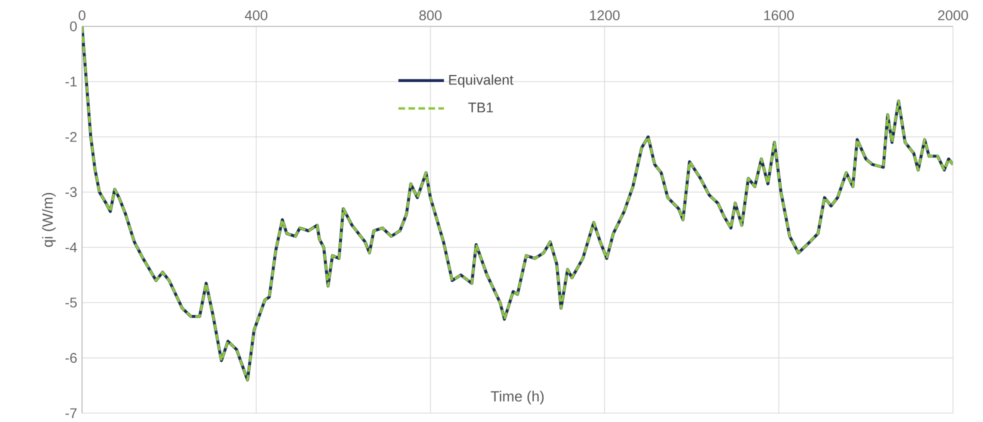 Image resolution: width=983 pixels, height=422 pixels. What do you see at coordinates (256, 15) in the screenshot?
I see `x-tick-label: 400` at bounding box center [256, 15].